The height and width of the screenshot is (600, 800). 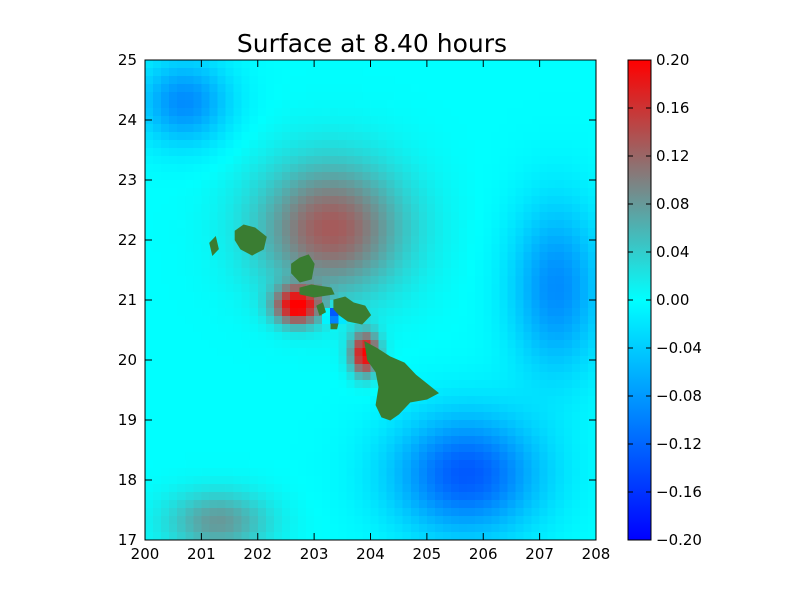 I want to click on island-maui, so click(x=352, y=310).